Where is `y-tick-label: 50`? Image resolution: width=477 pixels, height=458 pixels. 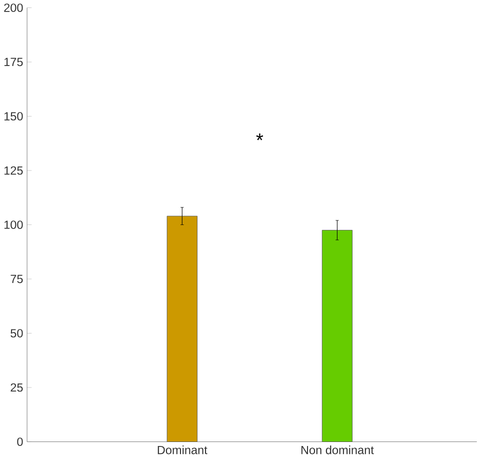 y-tick-label: 50 is located at coordinates (16, 333).